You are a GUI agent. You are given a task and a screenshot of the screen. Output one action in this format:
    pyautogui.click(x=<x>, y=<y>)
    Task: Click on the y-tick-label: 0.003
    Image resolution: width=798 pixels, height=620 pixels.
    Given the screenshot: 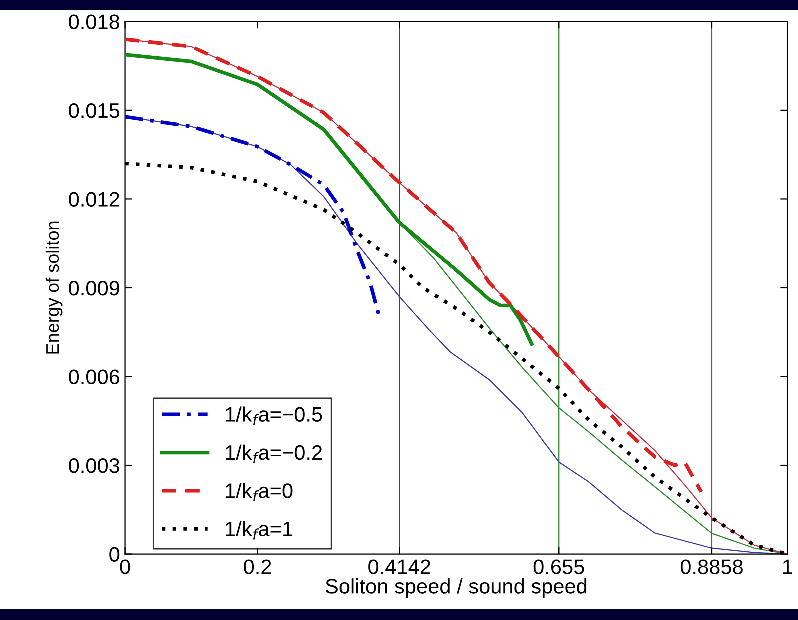 What is the action you would take?
    pyautogui.click(x=94, y=466)
    